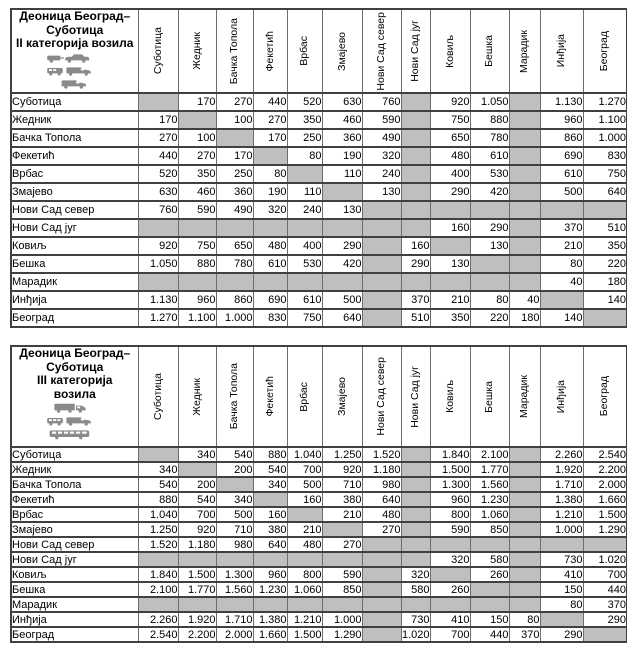 This screenshot has height=658, width=627. What do you see at coordinates (234, 264) in the screenshot?
I see `fare-cell: 780` at bounding box center [234, 264].